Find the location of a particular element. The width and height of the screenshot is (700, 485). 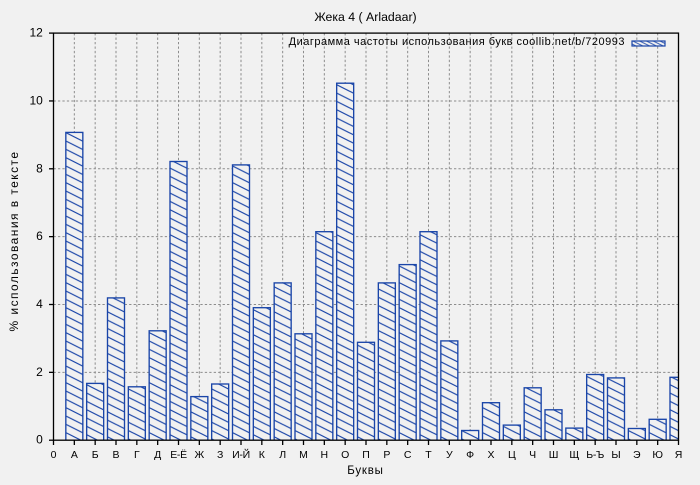

svg-text: А is located at coordinates (74, 455).